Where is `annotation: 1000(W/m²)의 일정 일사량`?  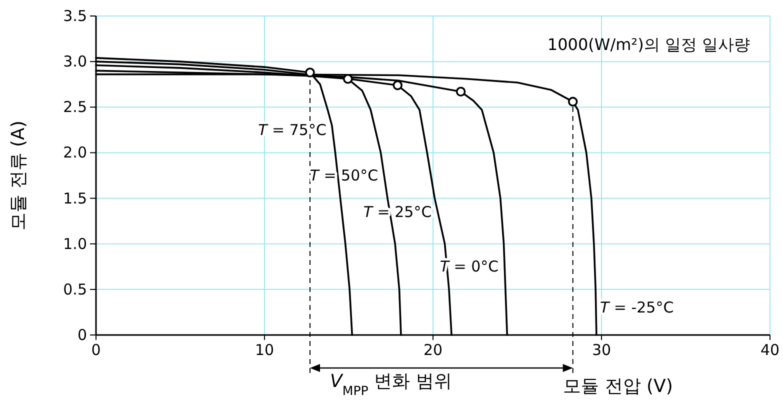
annotation: 1000(W/m²)의 일정 일사량 is located at coordinates (648, 44).